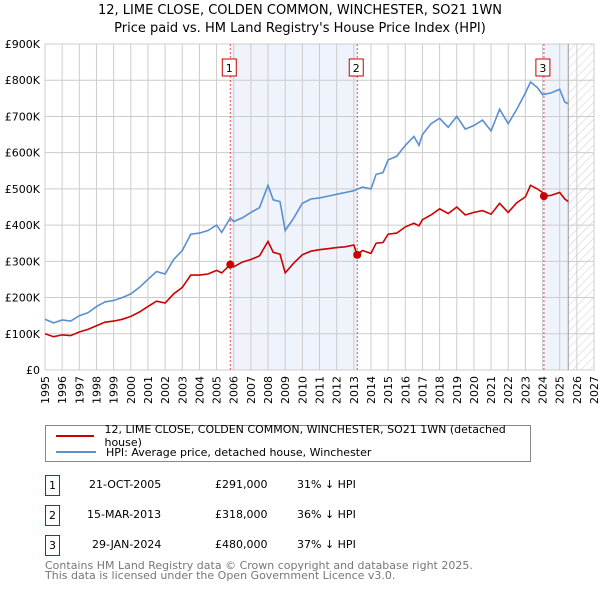 This screenshot has height=590, width=600. What do you see at coordinates (241, 514) in the screenshot?
I see `transaction-price: £318,000` at bounding box center [241, 514].